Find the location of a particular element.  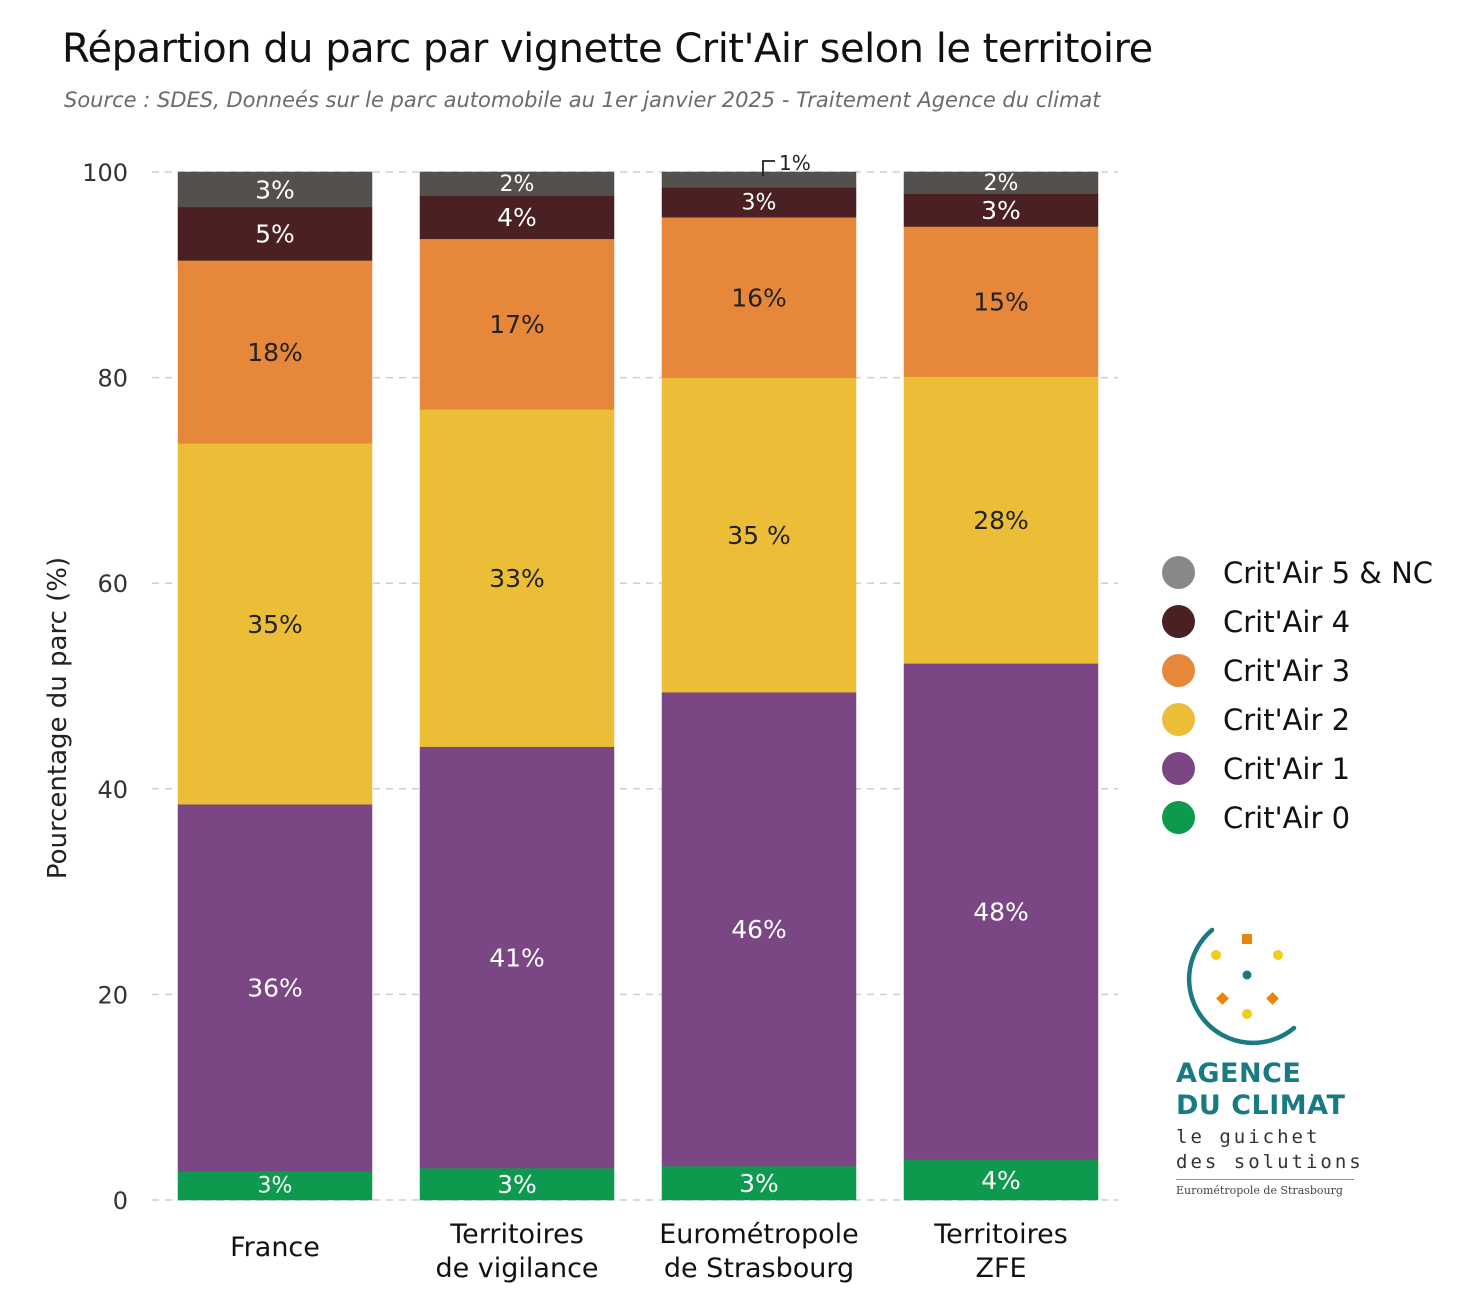

data-label: 36% is located at coordinates (275, 988).